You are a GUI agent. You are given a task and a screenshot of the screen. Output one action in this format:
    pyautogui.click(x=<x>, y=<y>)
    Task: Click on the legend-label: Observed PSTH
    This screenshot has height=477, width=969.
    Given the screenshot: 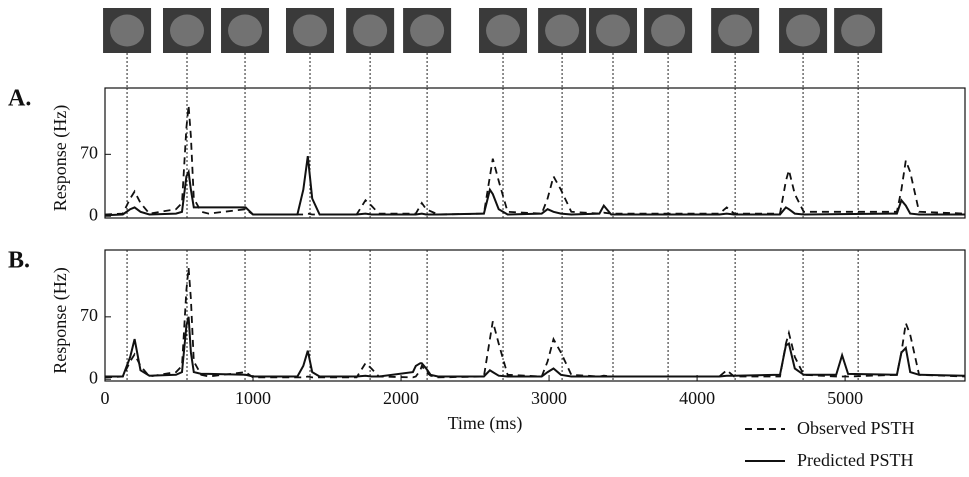 What is the action you would take?
    pyautogui.click(x=856, y=428)
    